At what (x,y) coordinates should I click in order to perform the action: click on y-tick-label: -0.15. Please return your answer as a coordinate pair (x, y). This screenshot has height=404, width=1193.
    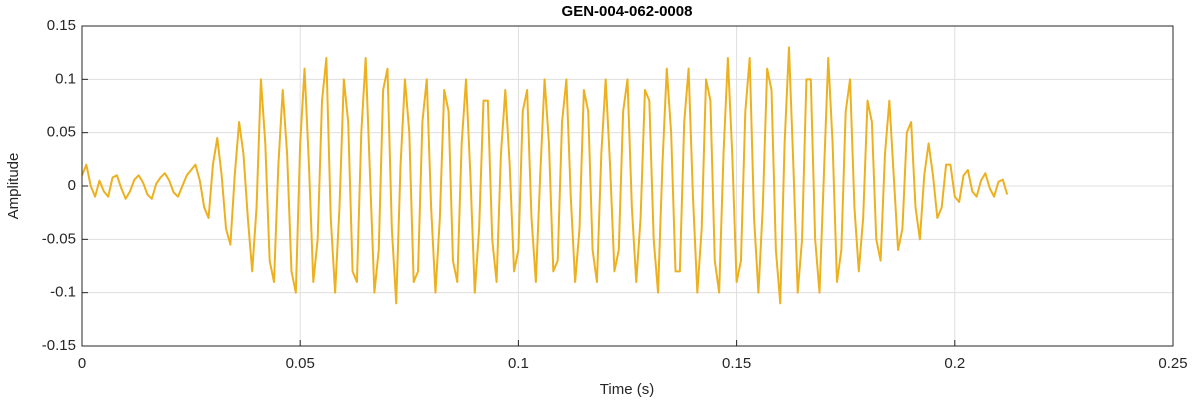
    Looking at the image, I should click on (59, 345).